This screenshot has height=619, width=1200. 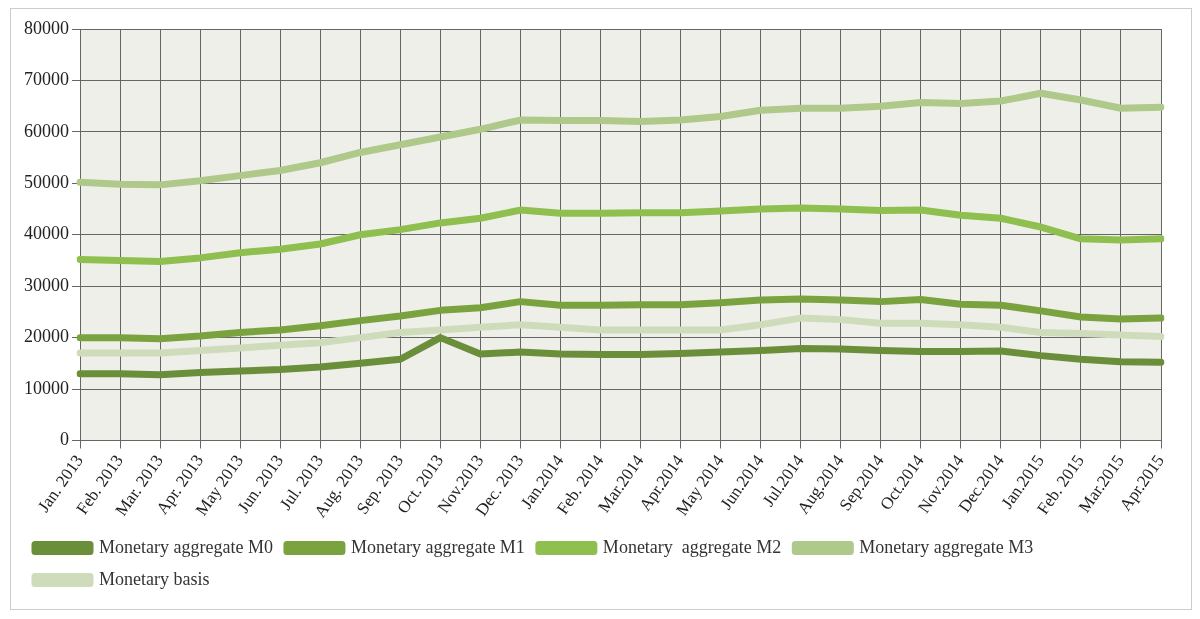 I want to click on y-tick-label: 60000, so click(x=46, y=130).